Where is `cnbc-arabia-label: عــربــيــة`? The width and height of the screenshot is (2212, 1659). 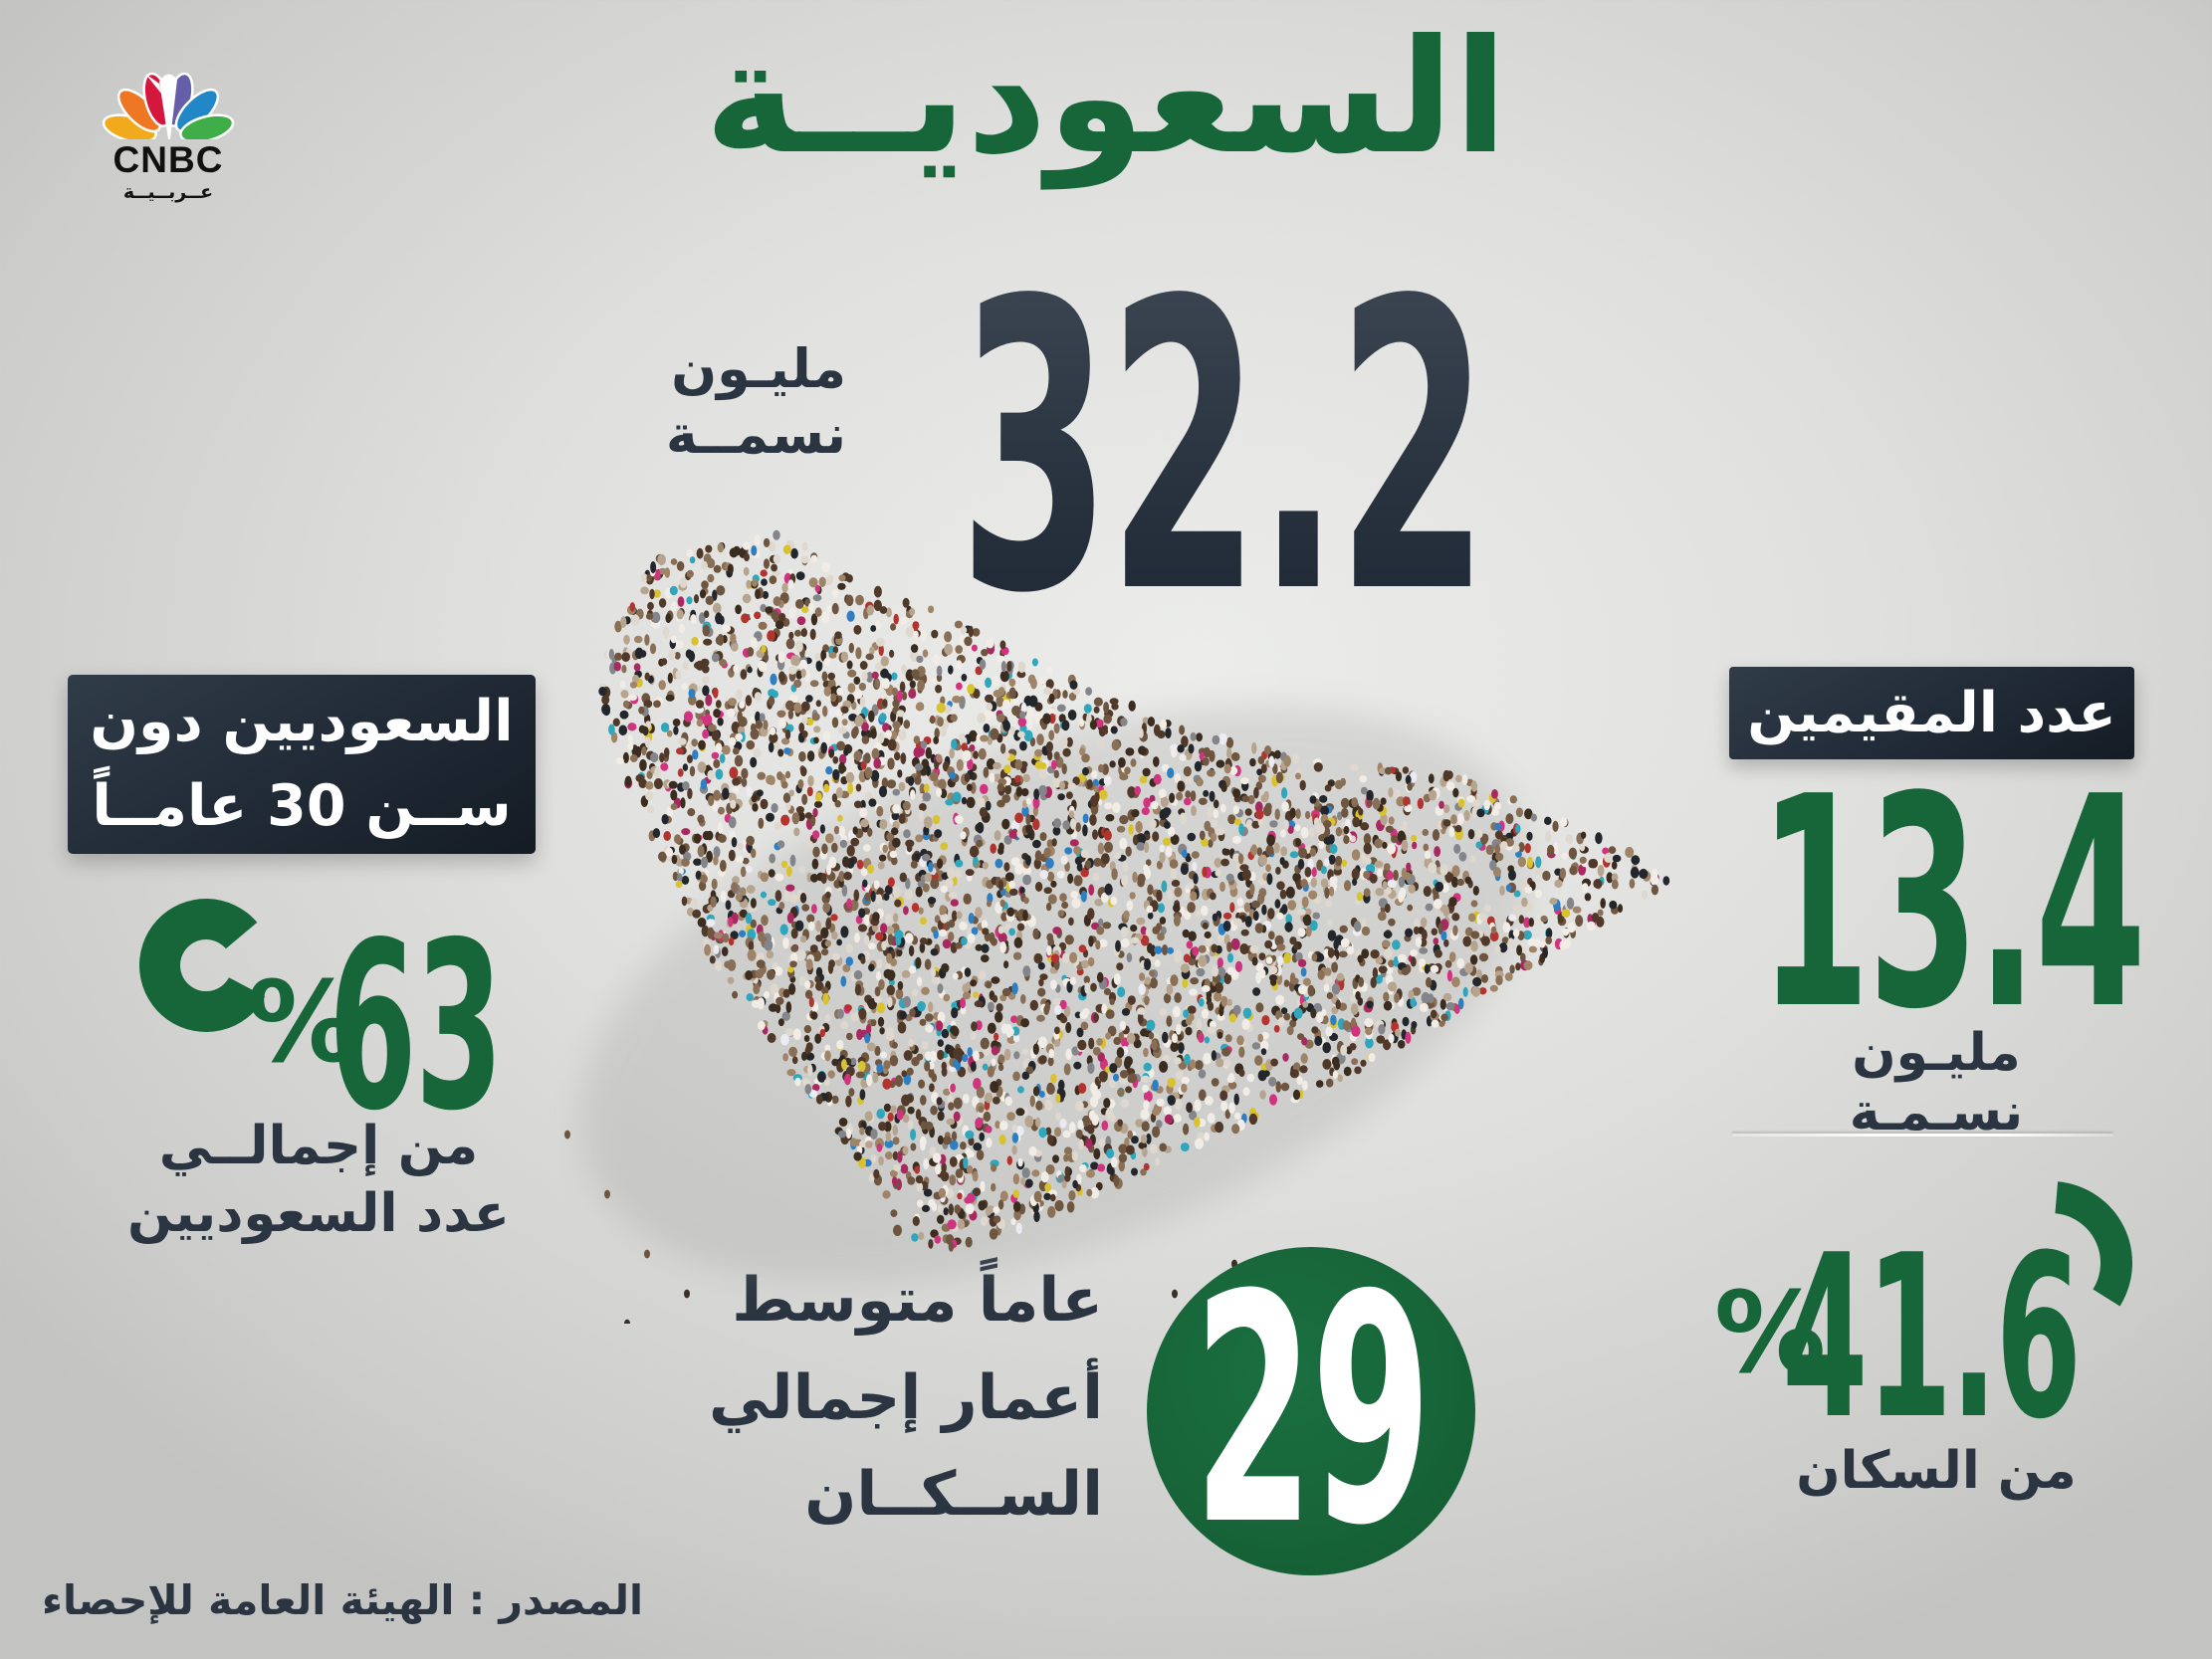
cnbc-arabia-label: عــربــيــة is located at coordinates (168, 192).